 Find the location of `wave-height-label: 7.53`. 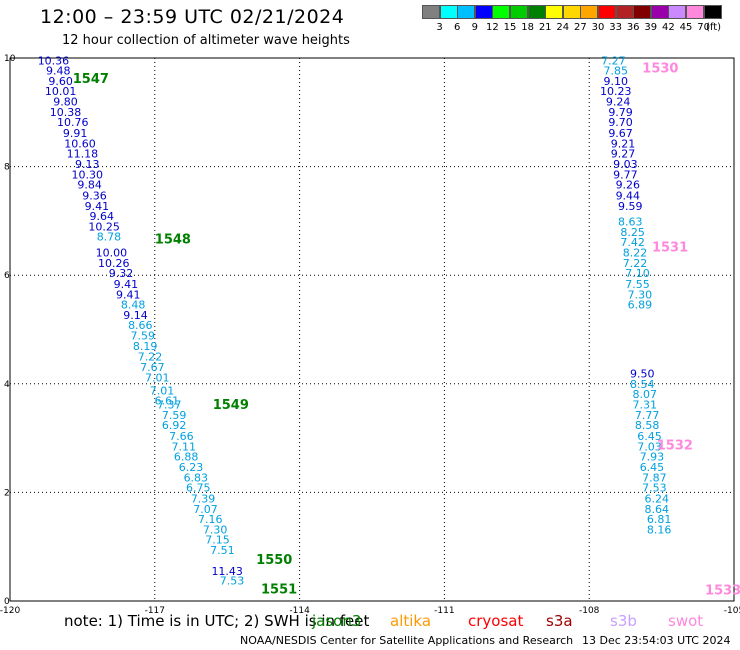

wave-height-label: 7.53 is located at coordinates (654, 488).